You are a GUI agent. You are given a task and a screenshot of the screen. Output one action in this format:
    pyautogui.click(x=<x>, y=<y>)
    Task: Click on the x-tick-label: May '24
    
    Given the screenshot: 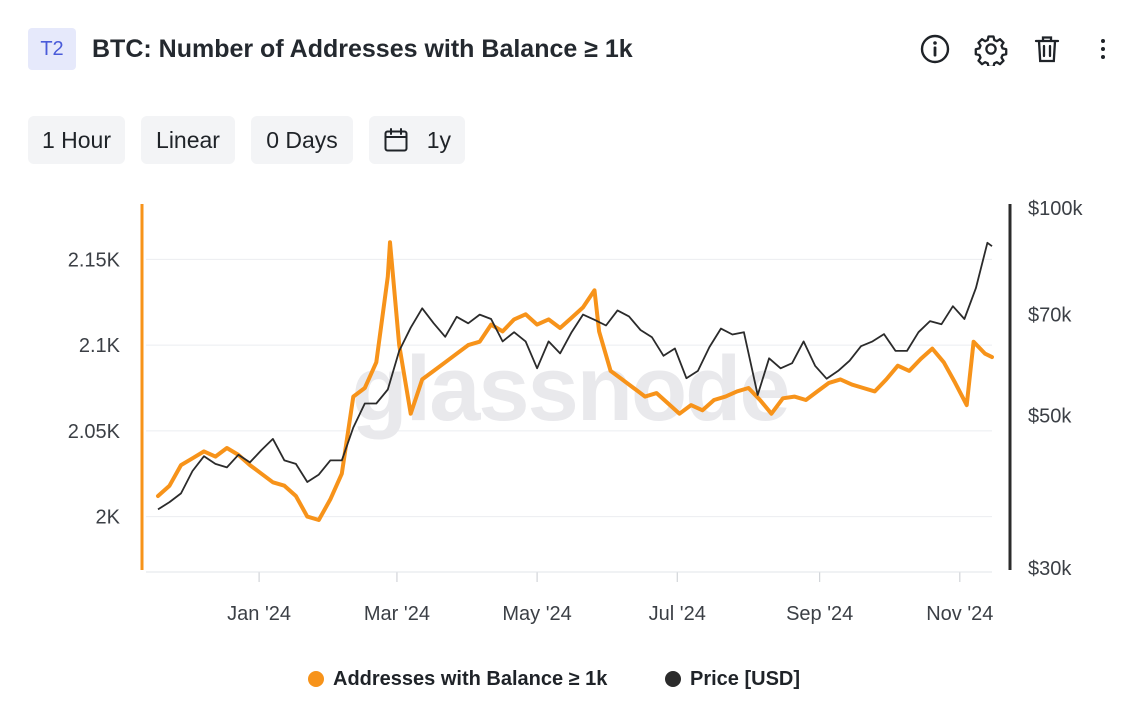 What is the action you would take?
    pyautogui.click(x=536, y=614)
    